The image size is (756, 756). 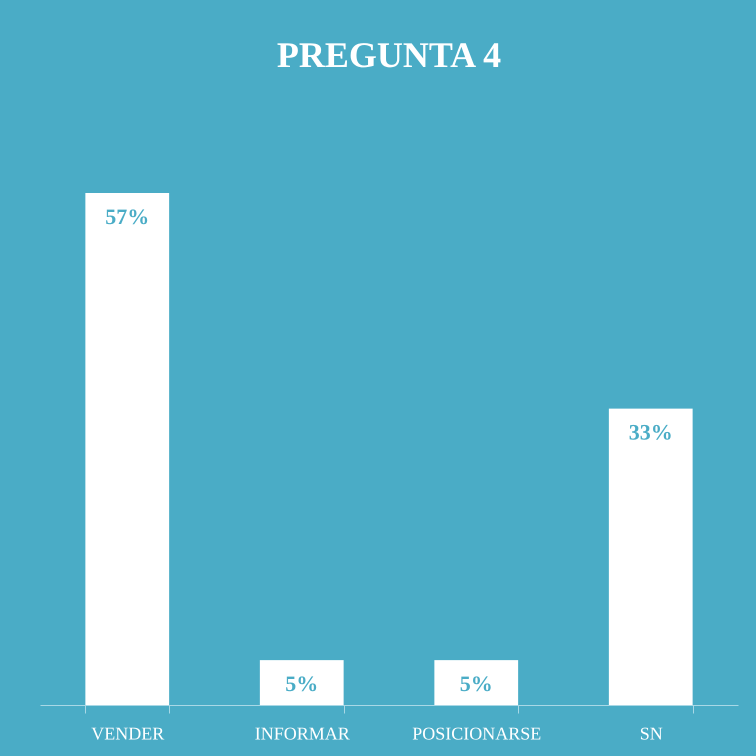 I want to click on data-label: 33%, so click(x=650, y=432).